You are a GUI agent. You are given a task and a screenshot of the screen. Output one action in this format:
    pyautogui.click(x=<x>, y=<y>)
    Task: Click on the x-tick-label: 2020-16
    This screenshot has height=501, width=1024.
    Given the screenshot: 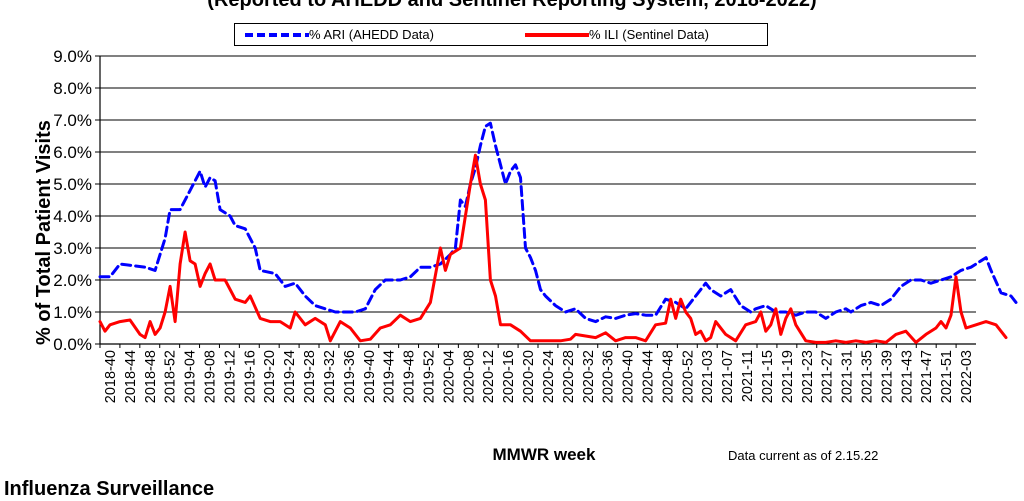 What is the action you would take?
    pyautogui.click(x=509, y=376)
    